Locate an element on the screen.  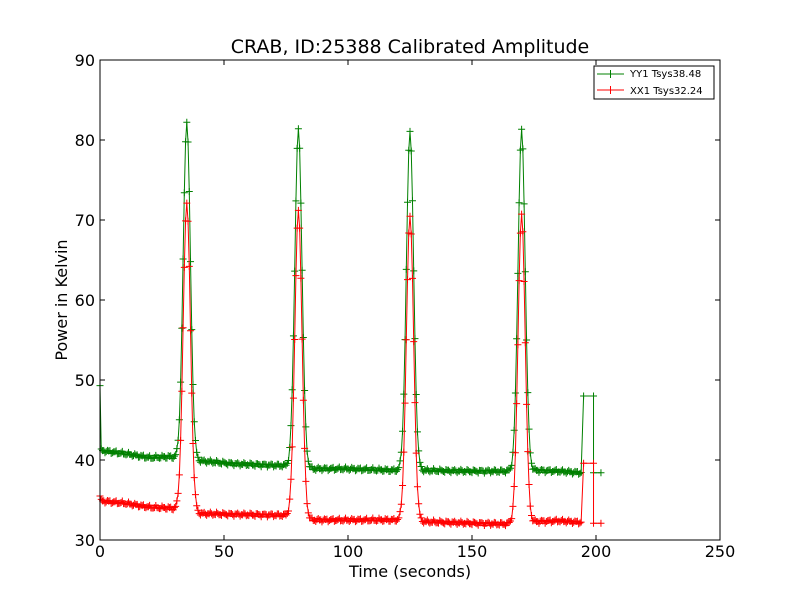
legend: YY1 Tsys38.48 XX1 Tsys32.24 is located at coordinates (654, 82).